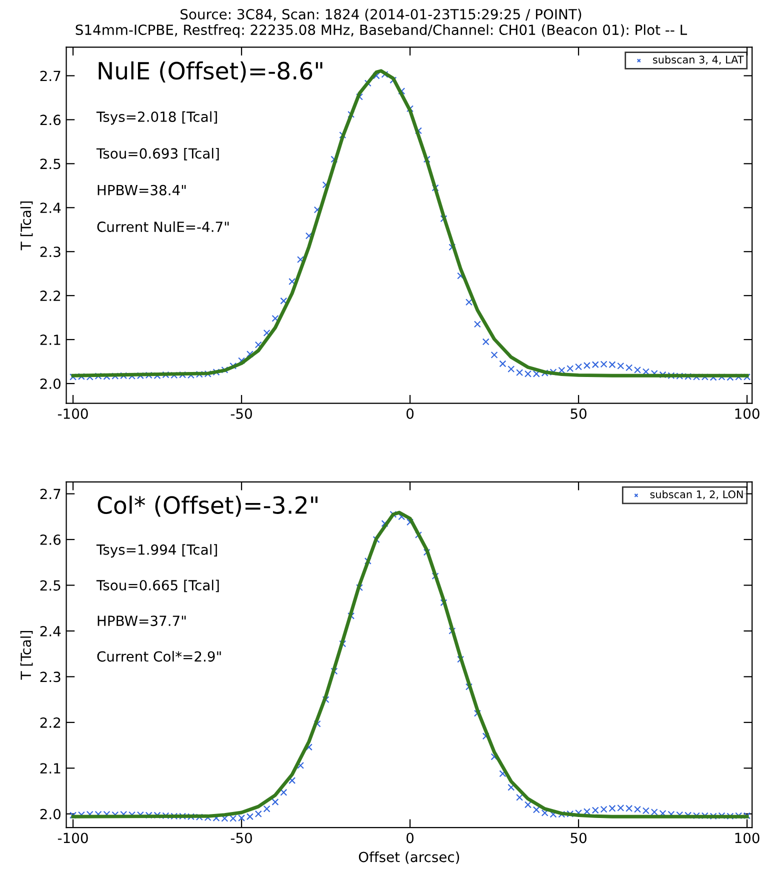 The image size is (762, 873). What do you see at coordinates (142, 621) in the screenshot?
I see `annotation: HPBW=37.7"` at bounding box center [142, 621].